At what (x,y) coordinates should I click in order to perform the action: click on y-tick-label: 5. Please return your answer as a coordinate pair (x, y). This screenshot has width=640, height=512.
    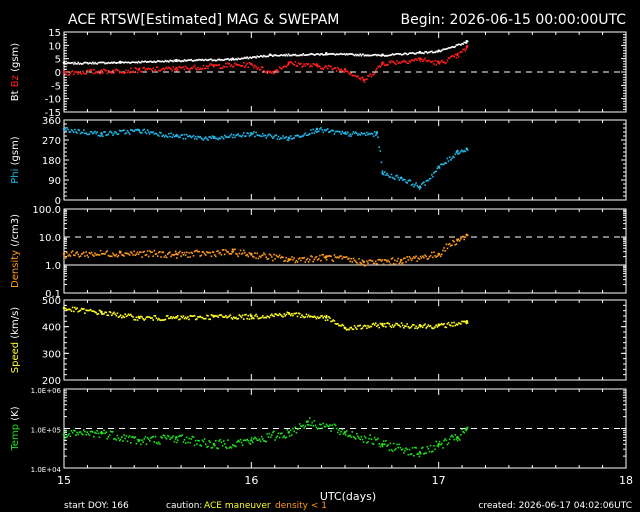
    Looking at the image, I should click on (58, 60).